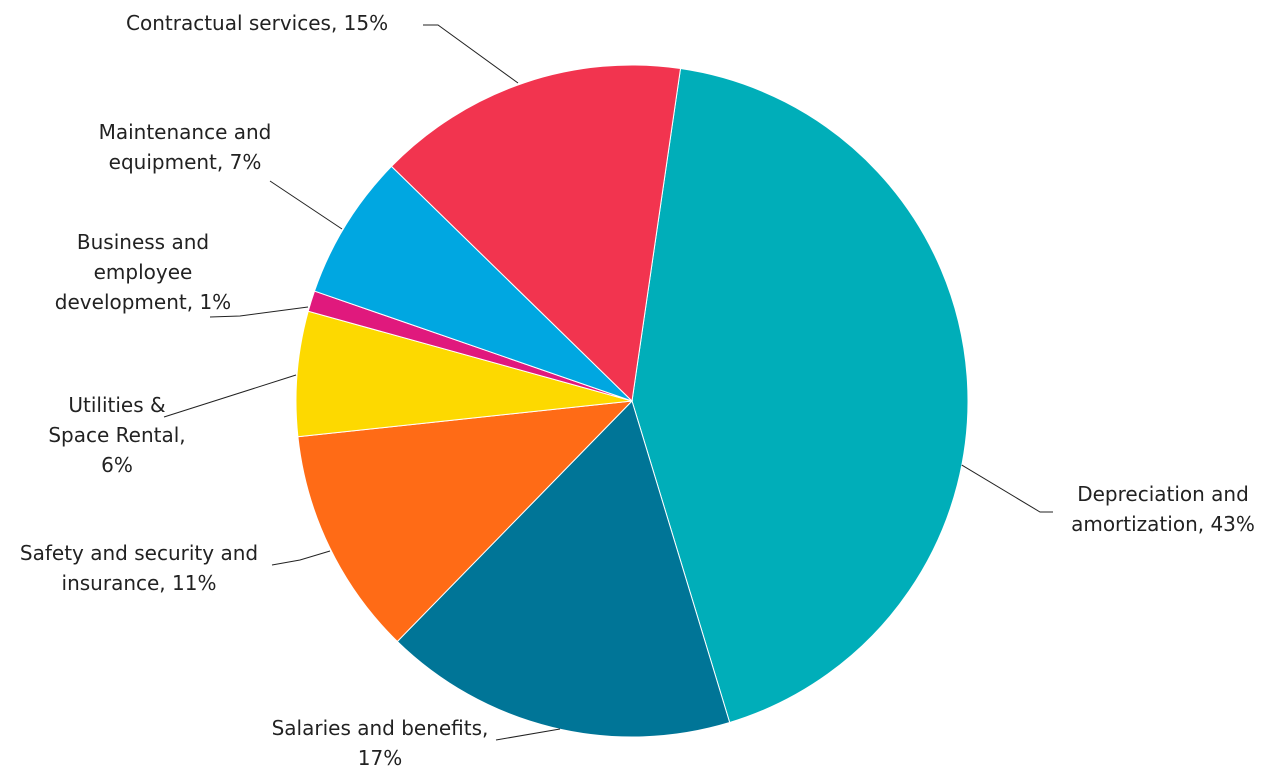 This screenshot has width=1268, height=769. What do you see at coordinates (143, 302) in the screenshot?
I see `slice-label-line: development, 1%` at bounding box center [143, 302].